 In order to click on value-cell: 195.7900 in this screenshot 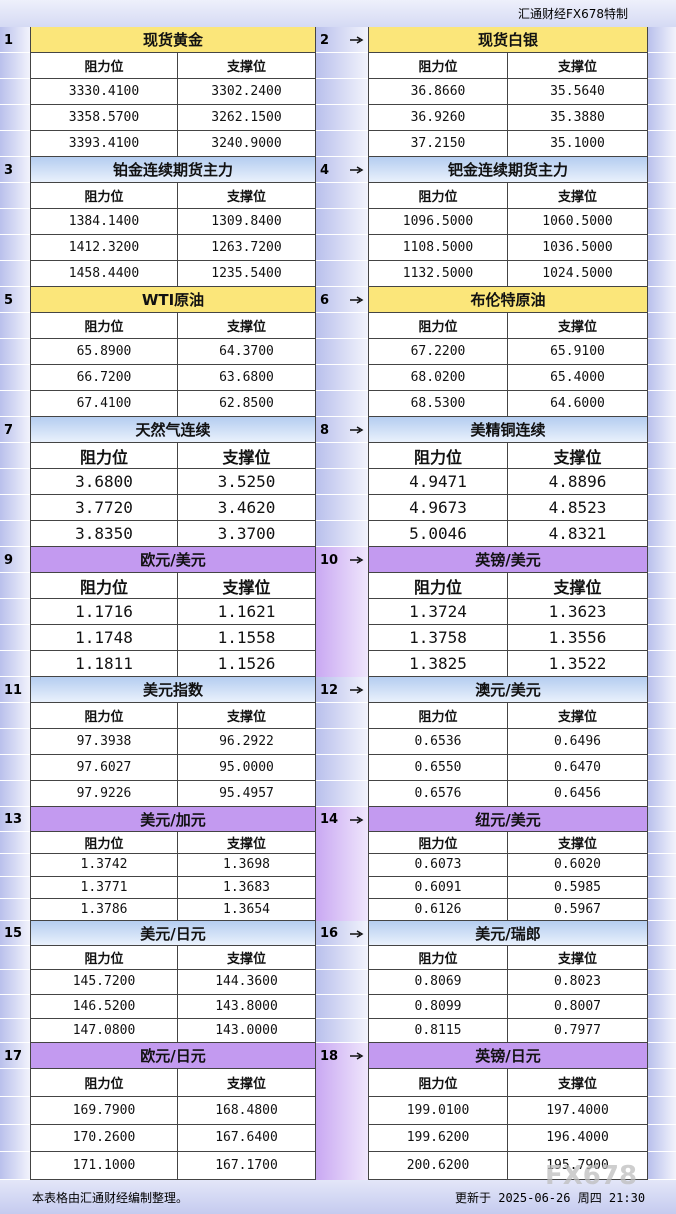, I will do `click(578, 1166)`.